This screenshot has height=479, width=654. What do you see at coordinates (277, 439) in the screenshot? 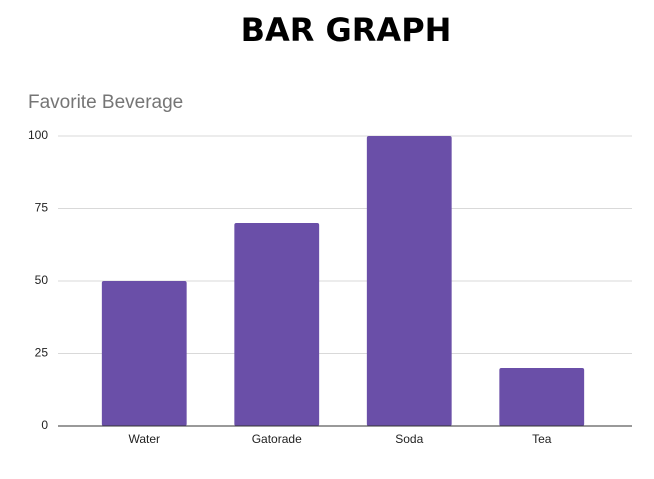
I see `x-tick-label: Gatorade` at bounding box center [277, 439].